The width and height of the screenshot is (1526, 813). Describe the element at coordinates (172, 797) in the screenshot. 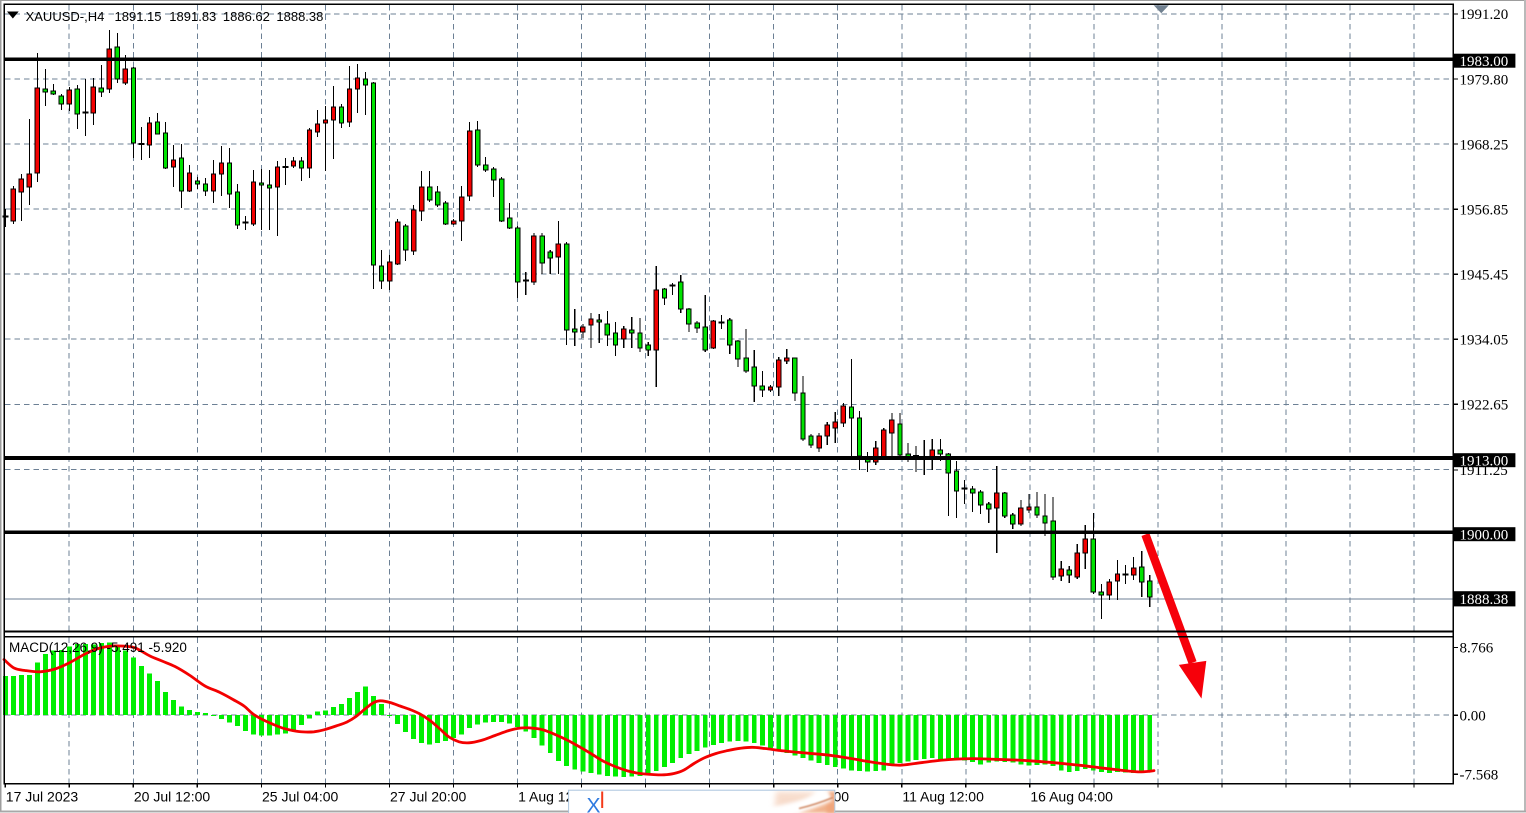

I see `svg-text: 20 Jul 12:00` at that location.